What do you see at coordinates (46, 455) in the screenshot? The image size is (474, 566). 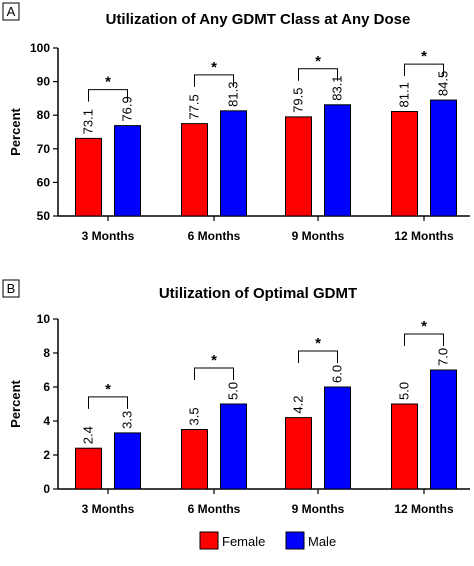 I see `y-tick-label: 2` at bounding box center [46, 455].